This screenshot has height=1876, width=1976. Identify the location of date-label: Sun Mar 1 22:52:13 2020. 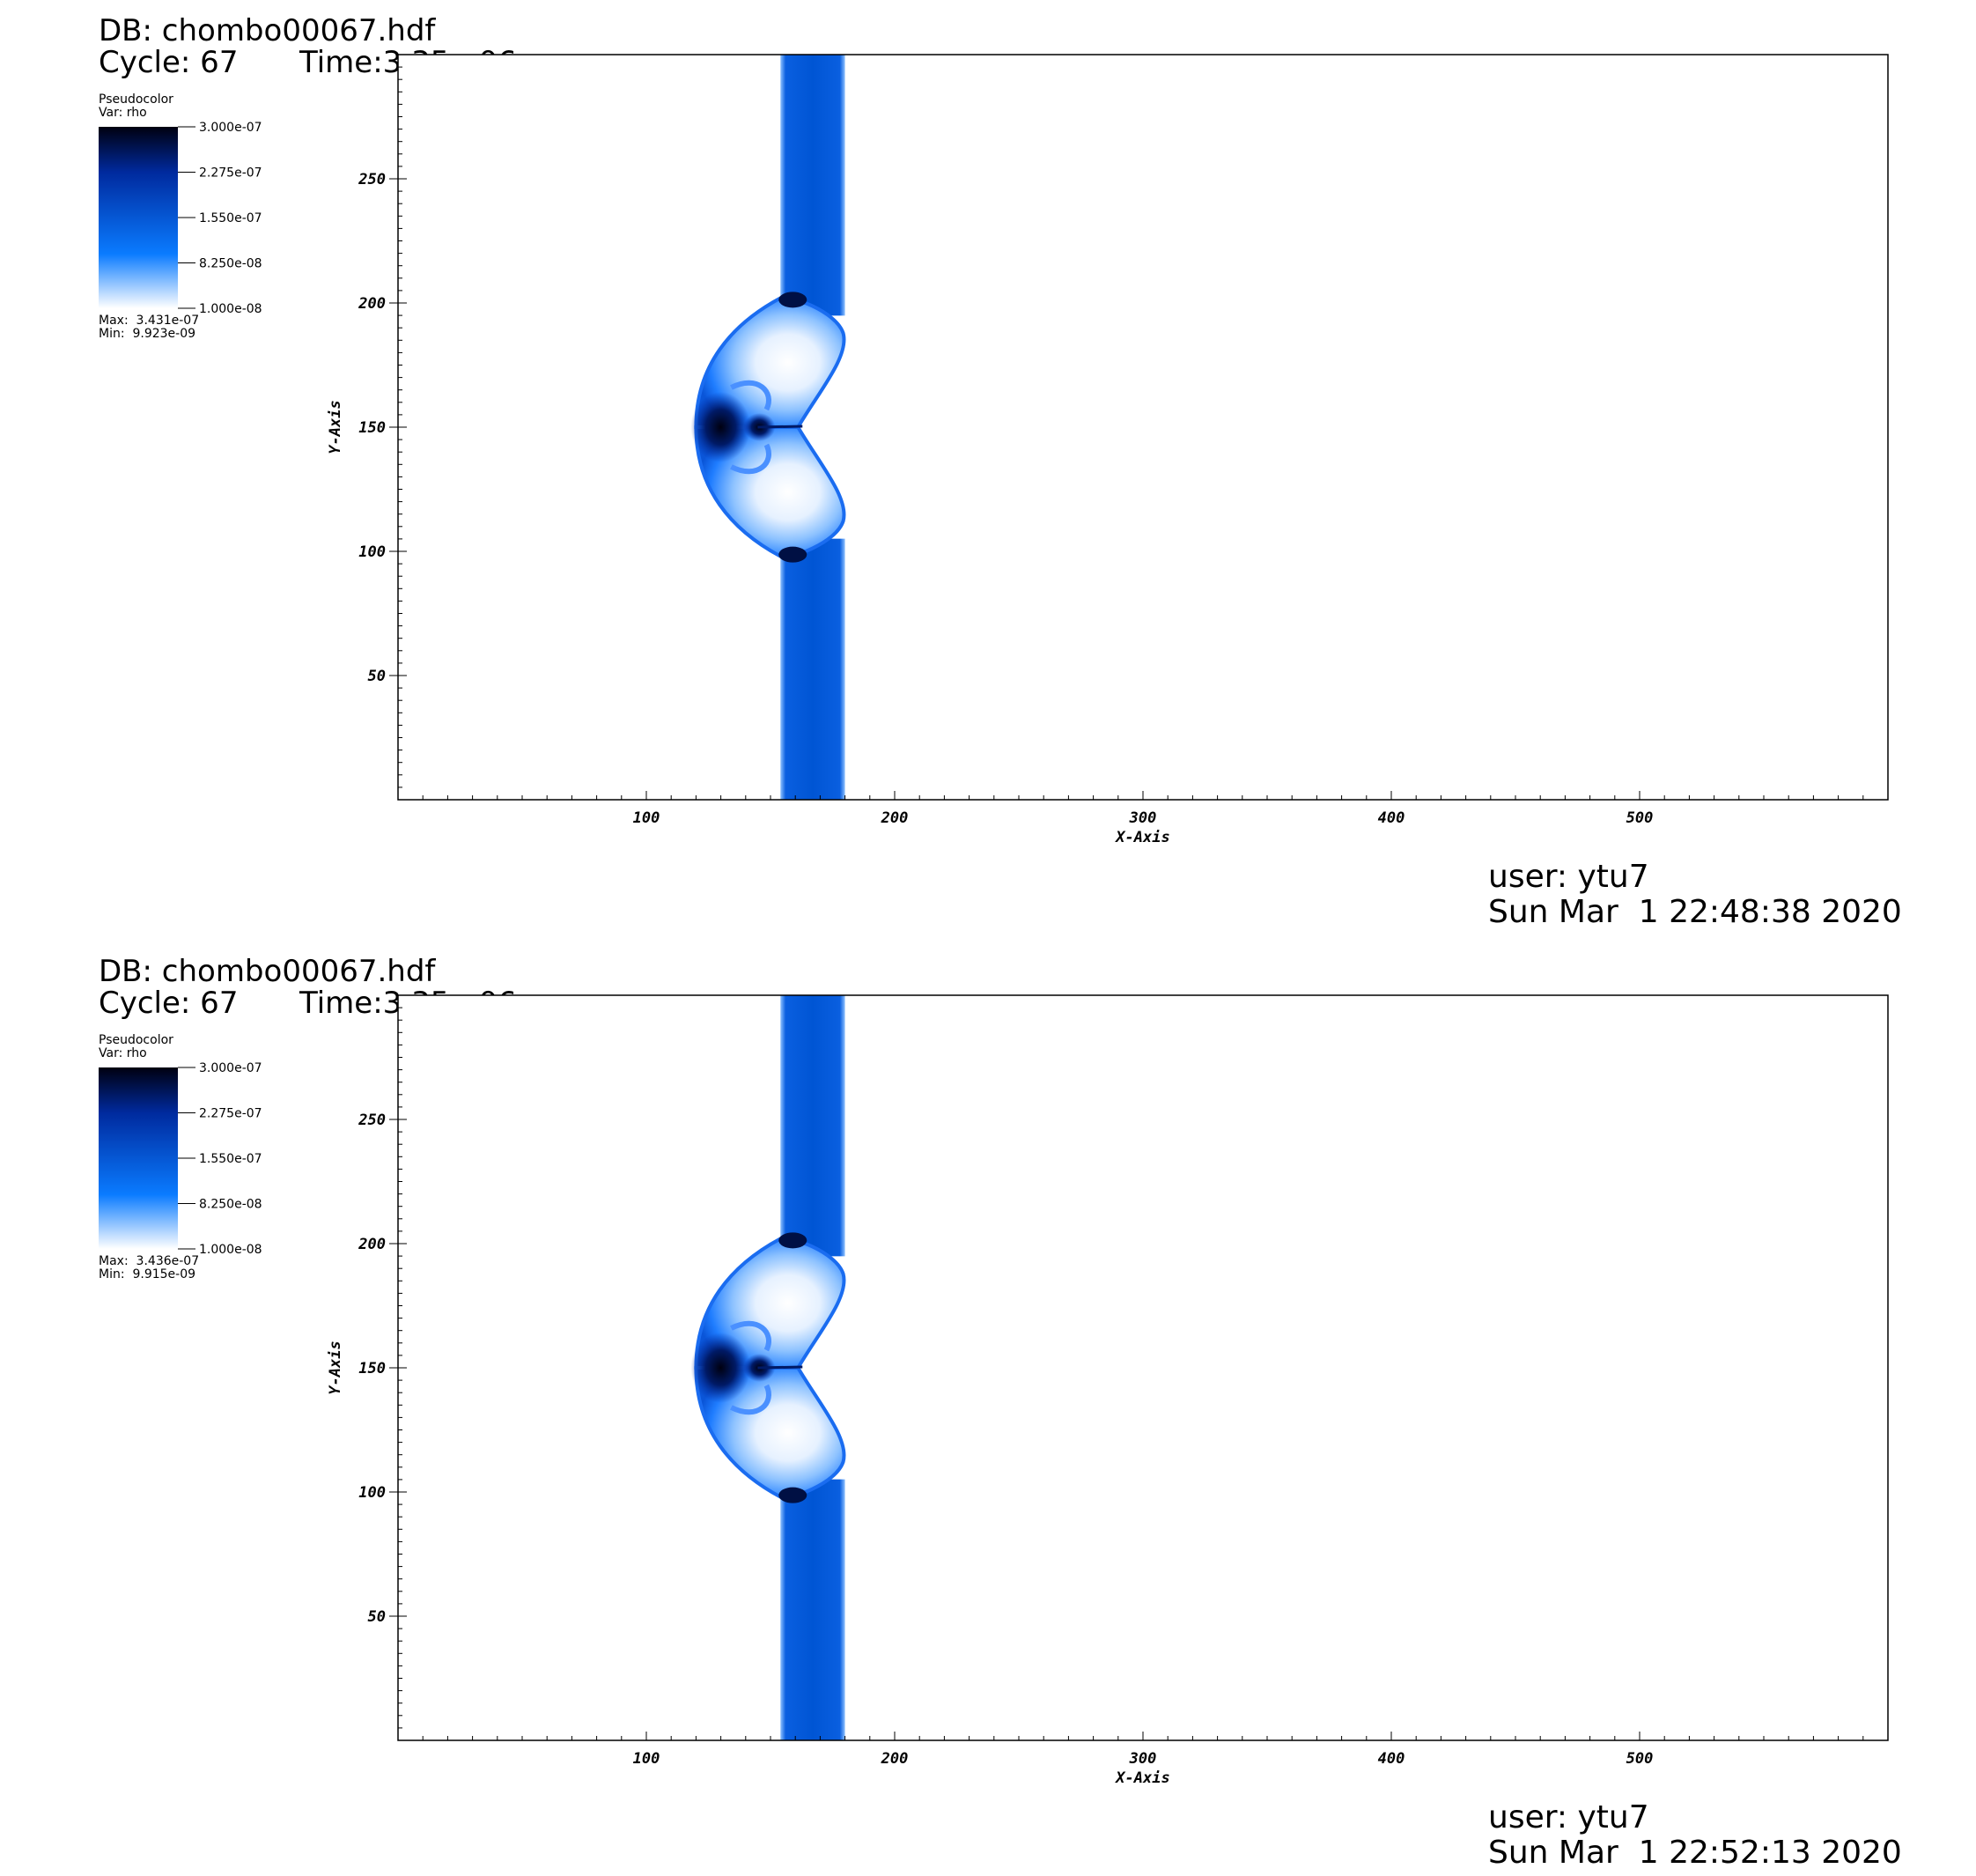
(1695, 1853).